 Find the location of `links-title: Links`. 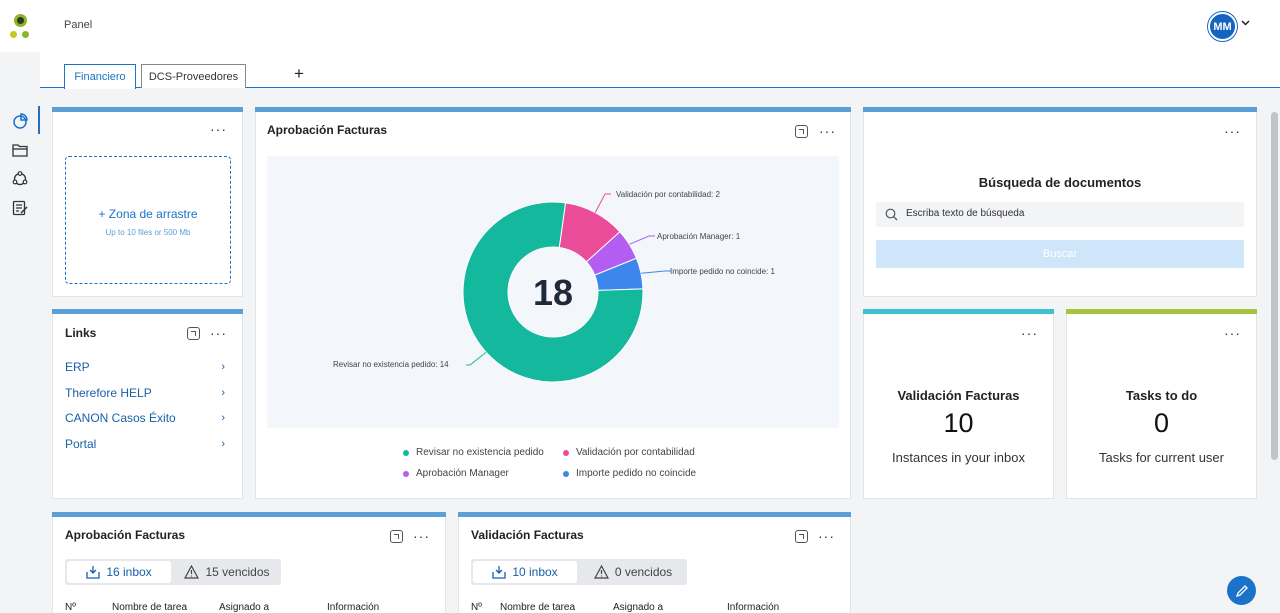

links-title: Links is located at coordinates (81, 333).